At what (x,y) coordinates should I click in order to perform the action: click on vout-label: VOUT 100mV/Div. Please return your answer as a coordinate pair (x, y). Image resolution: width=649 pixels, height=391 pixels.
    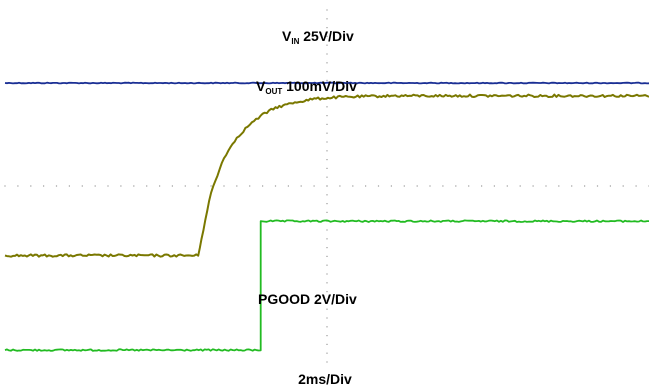
    Looking at the image, I should click on (306, 87).